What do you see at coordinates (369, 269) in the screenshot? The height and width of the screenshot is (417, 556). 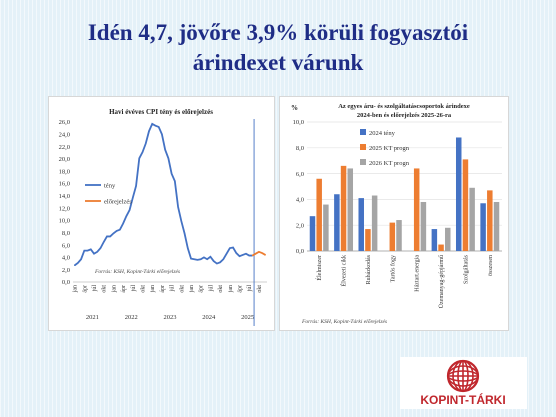 I see `bar-category-label: Ruházkodás` at bounding box center [369, 269].